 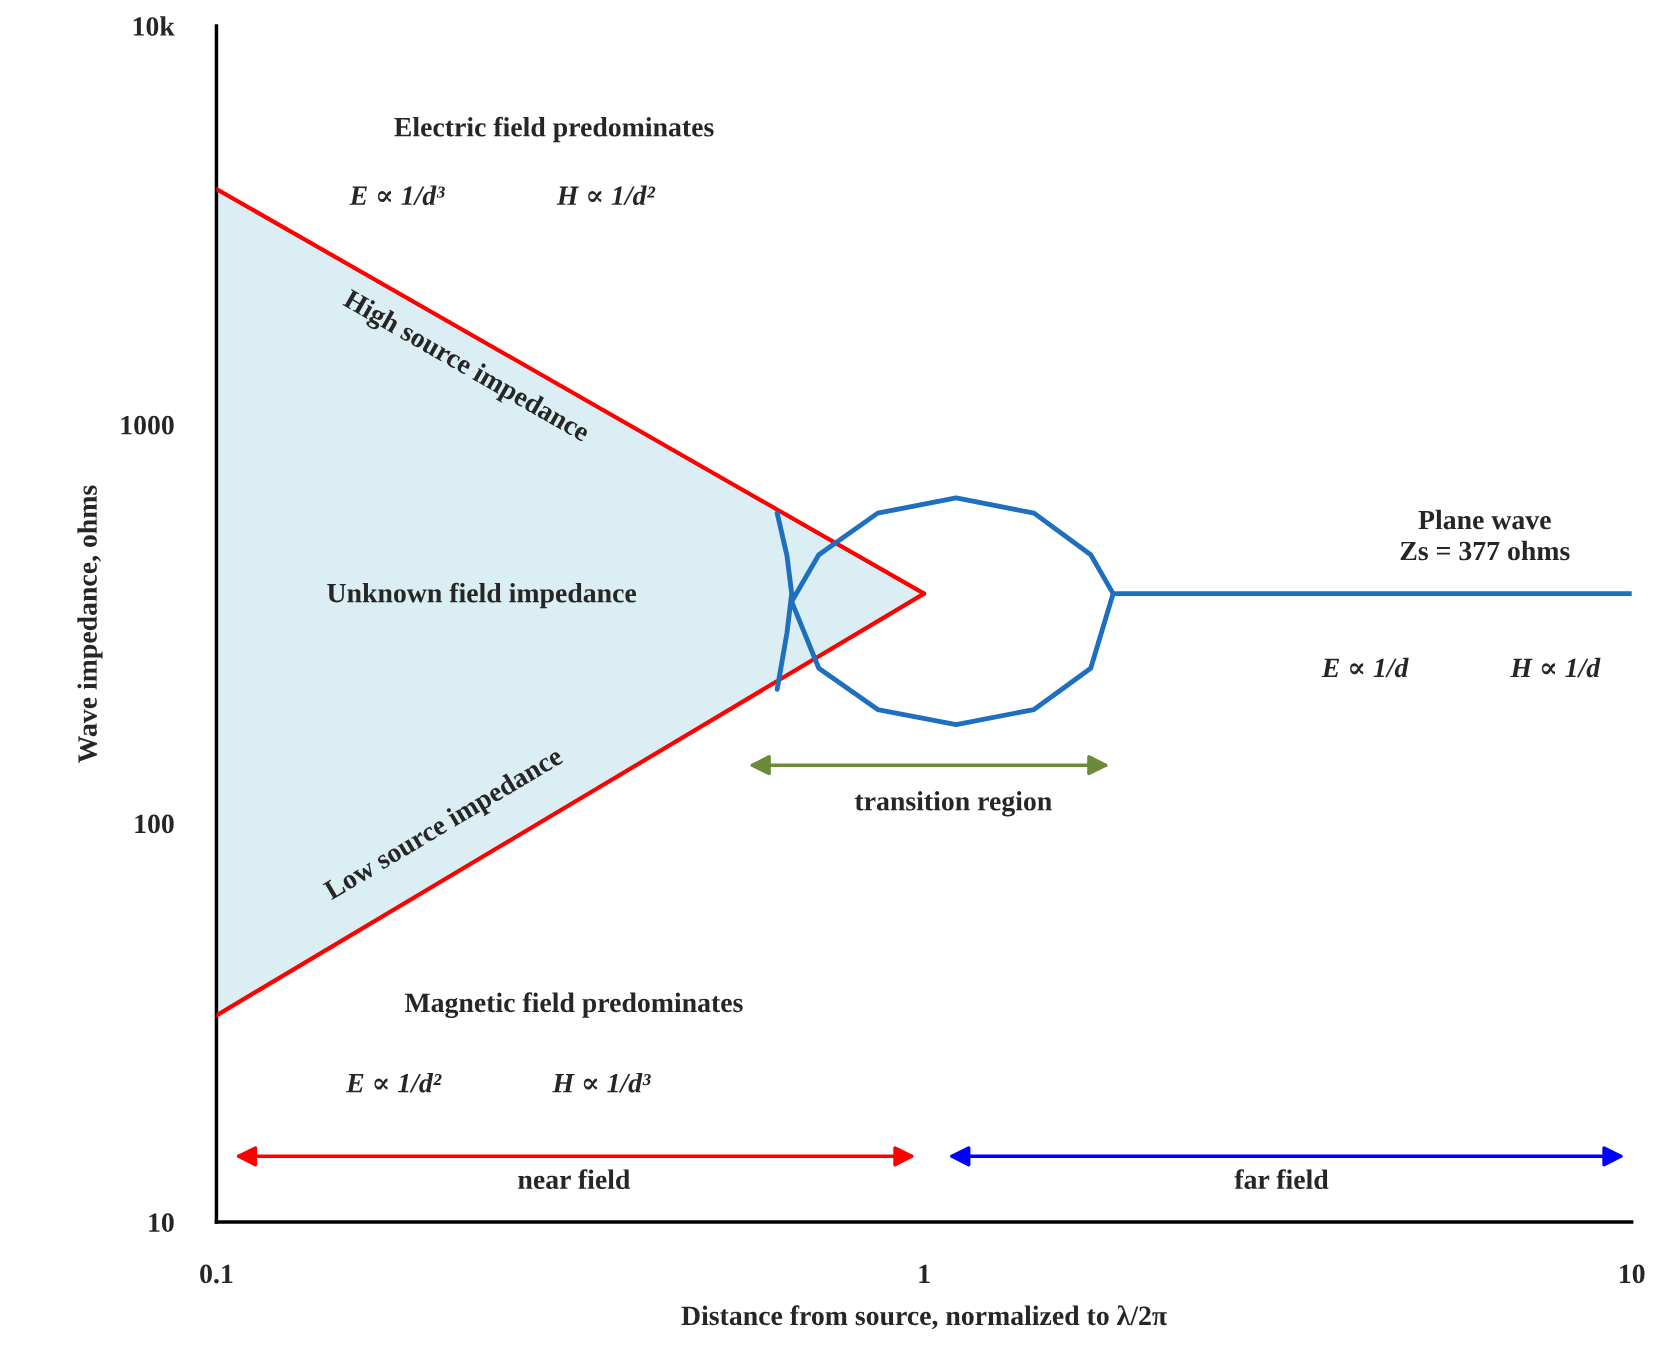 What do you see at coordinates (953, 804) in the screenshot?
I see `annotation: transition region` at bounding box center [953, 804].